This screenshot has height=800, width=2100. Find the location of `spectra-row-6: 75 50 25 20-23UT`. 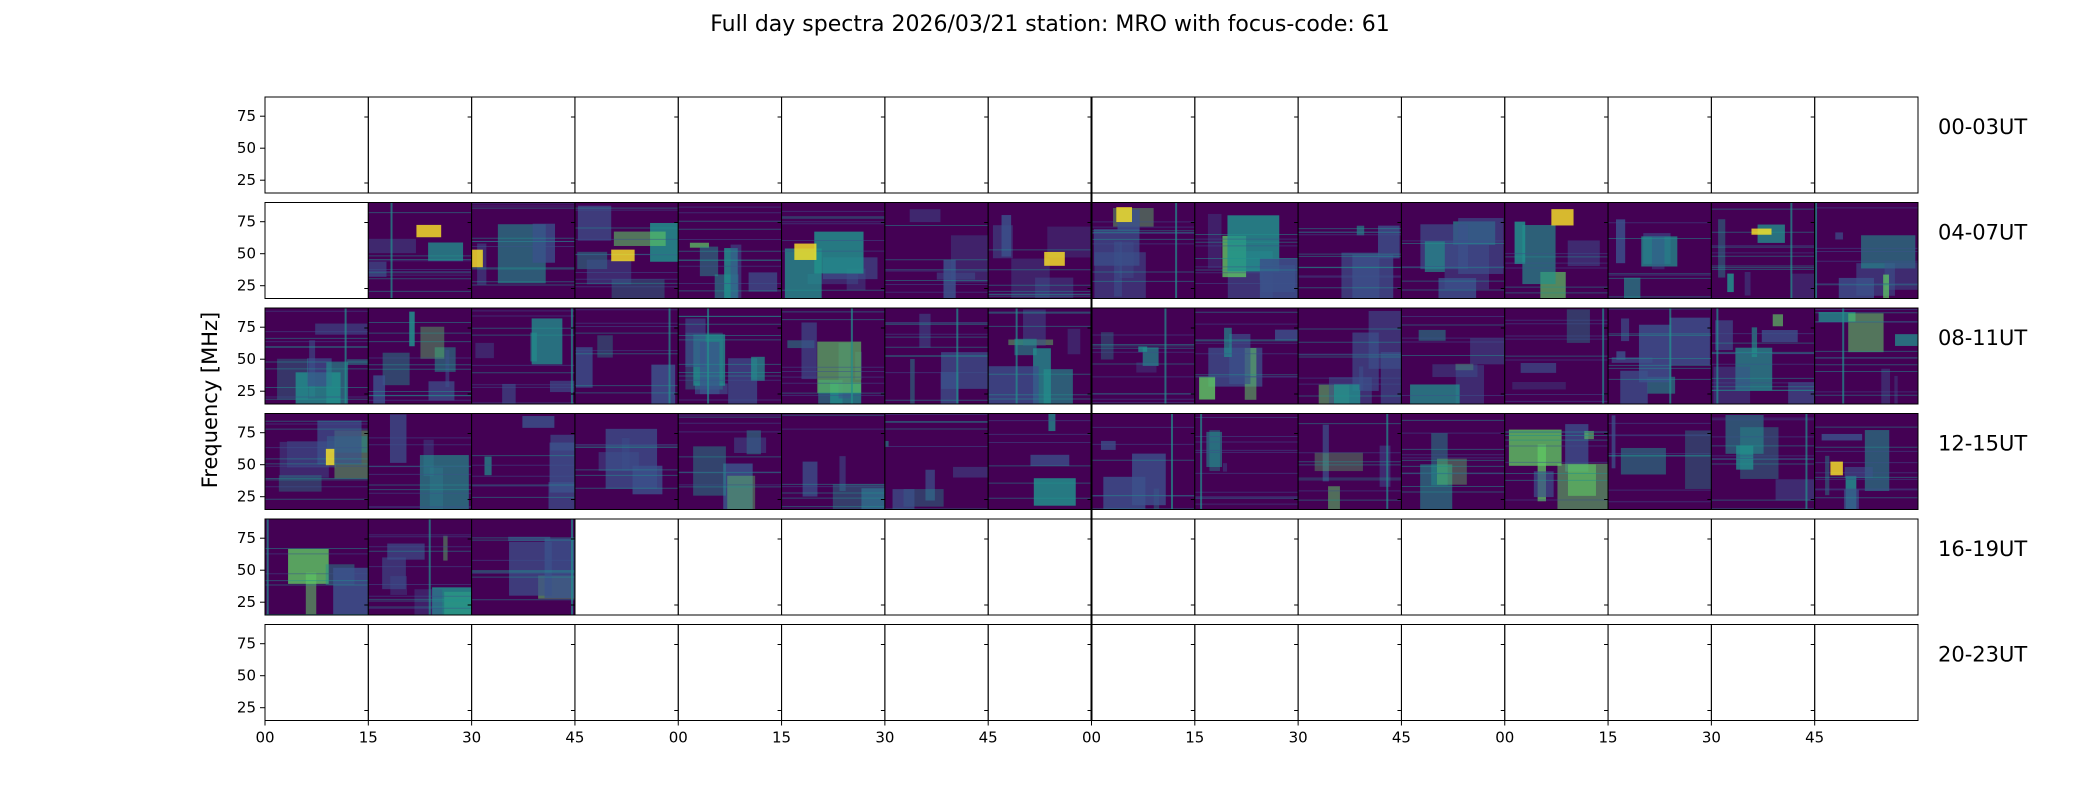

spectra-row-6: 75 50 25 20-23UT is located at coordinates (1132, 672).